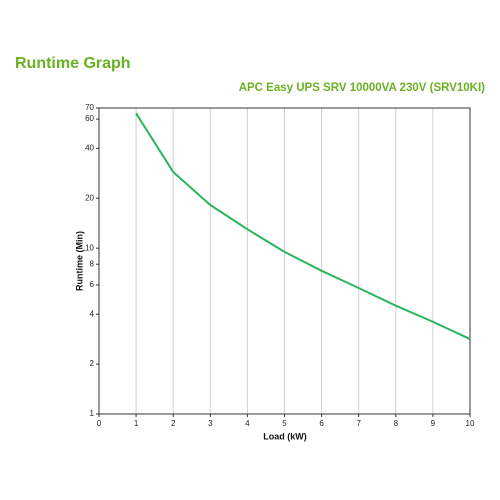 This screenshot has height=500, width=500. Describe the element at coordinates (247, 423) in the screenshot. I see `x-tick-label: 4` at that location.